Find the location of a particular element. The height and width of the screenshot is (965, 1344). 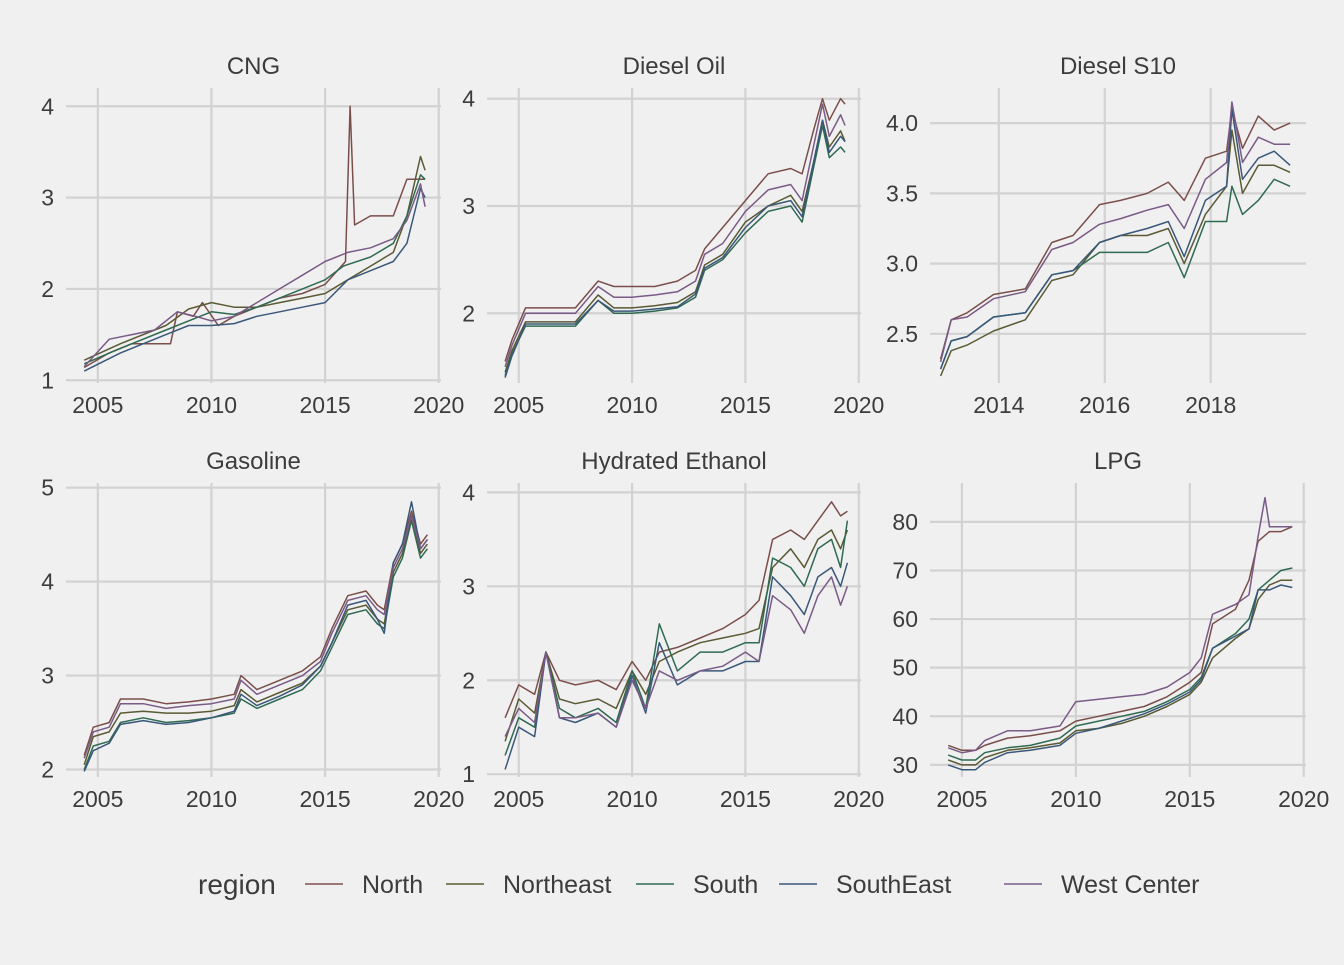

legend-item-north: North is located at coordinates (364, 885).